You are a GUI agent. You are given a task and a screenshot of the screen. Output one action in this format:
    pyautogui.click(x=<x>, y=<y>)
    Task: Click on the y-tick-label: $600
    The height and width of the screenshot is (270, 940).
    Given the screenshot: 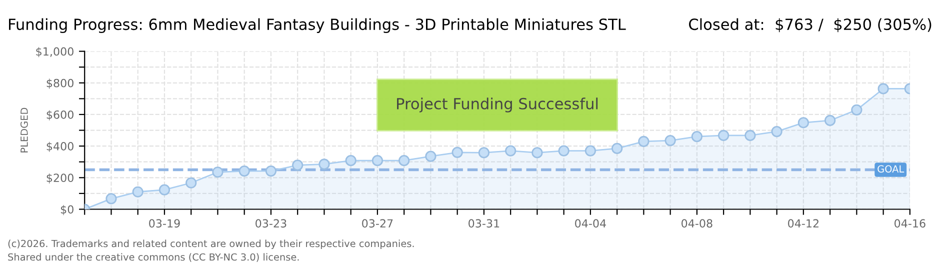 What is the action you would take?
    pyautogui.click(x=60, y=115)
    